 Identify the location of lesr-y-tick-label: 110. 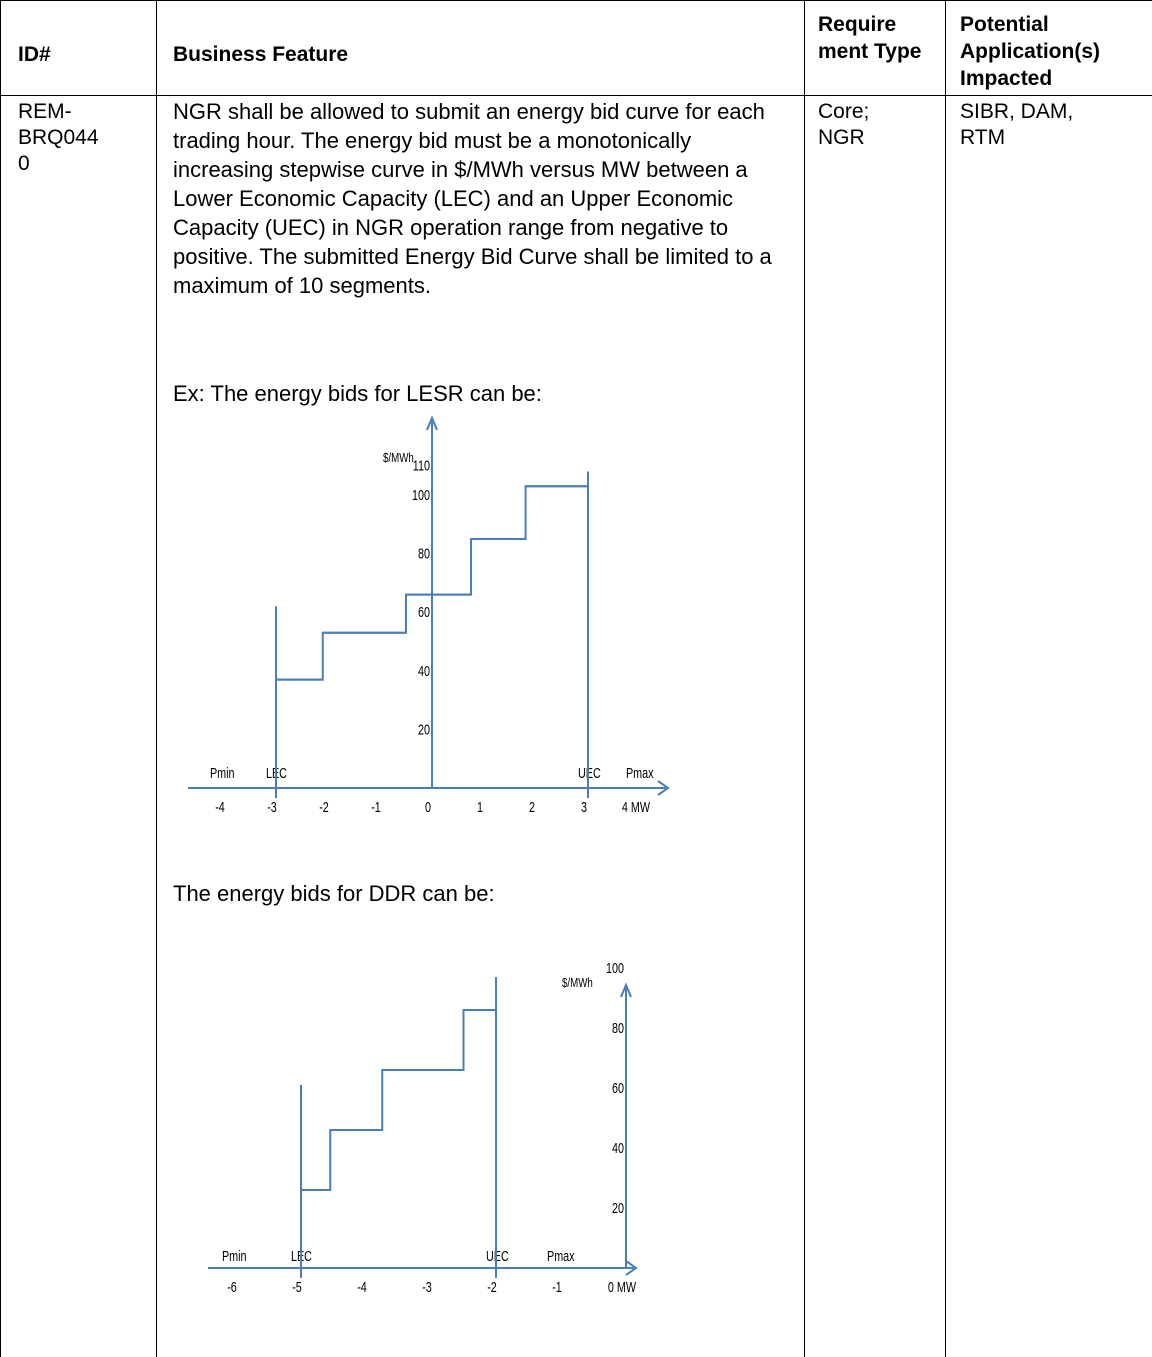
(421, 465).